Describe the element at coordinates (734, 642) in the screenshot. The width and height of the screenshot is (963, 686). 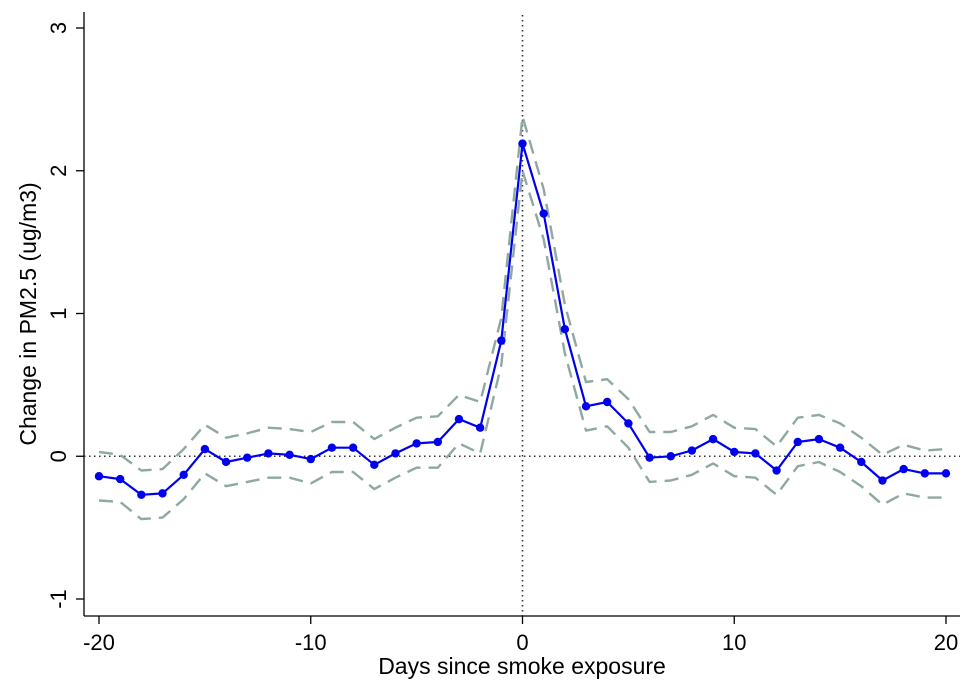
I see `x-tick-label: 10` at that location.